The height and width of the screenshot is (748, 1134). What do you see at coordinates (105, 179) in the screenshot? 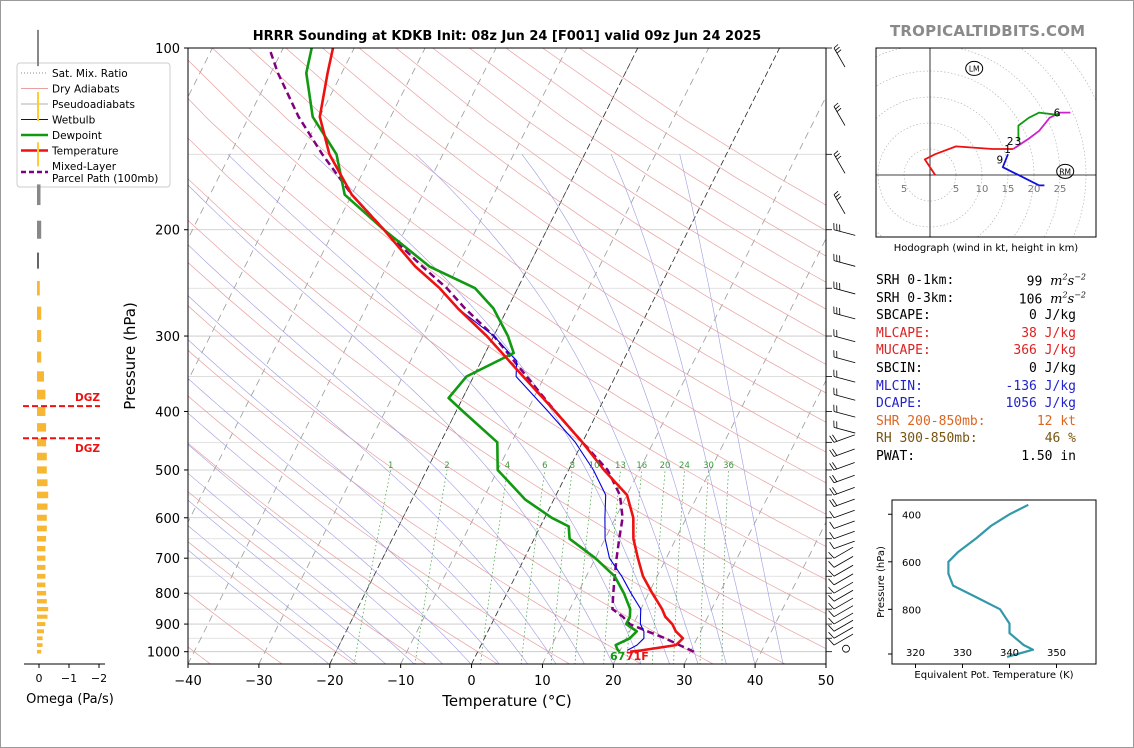
I see `legend-label: Parcel Path (100mb)` at bounding box center [105, 179].